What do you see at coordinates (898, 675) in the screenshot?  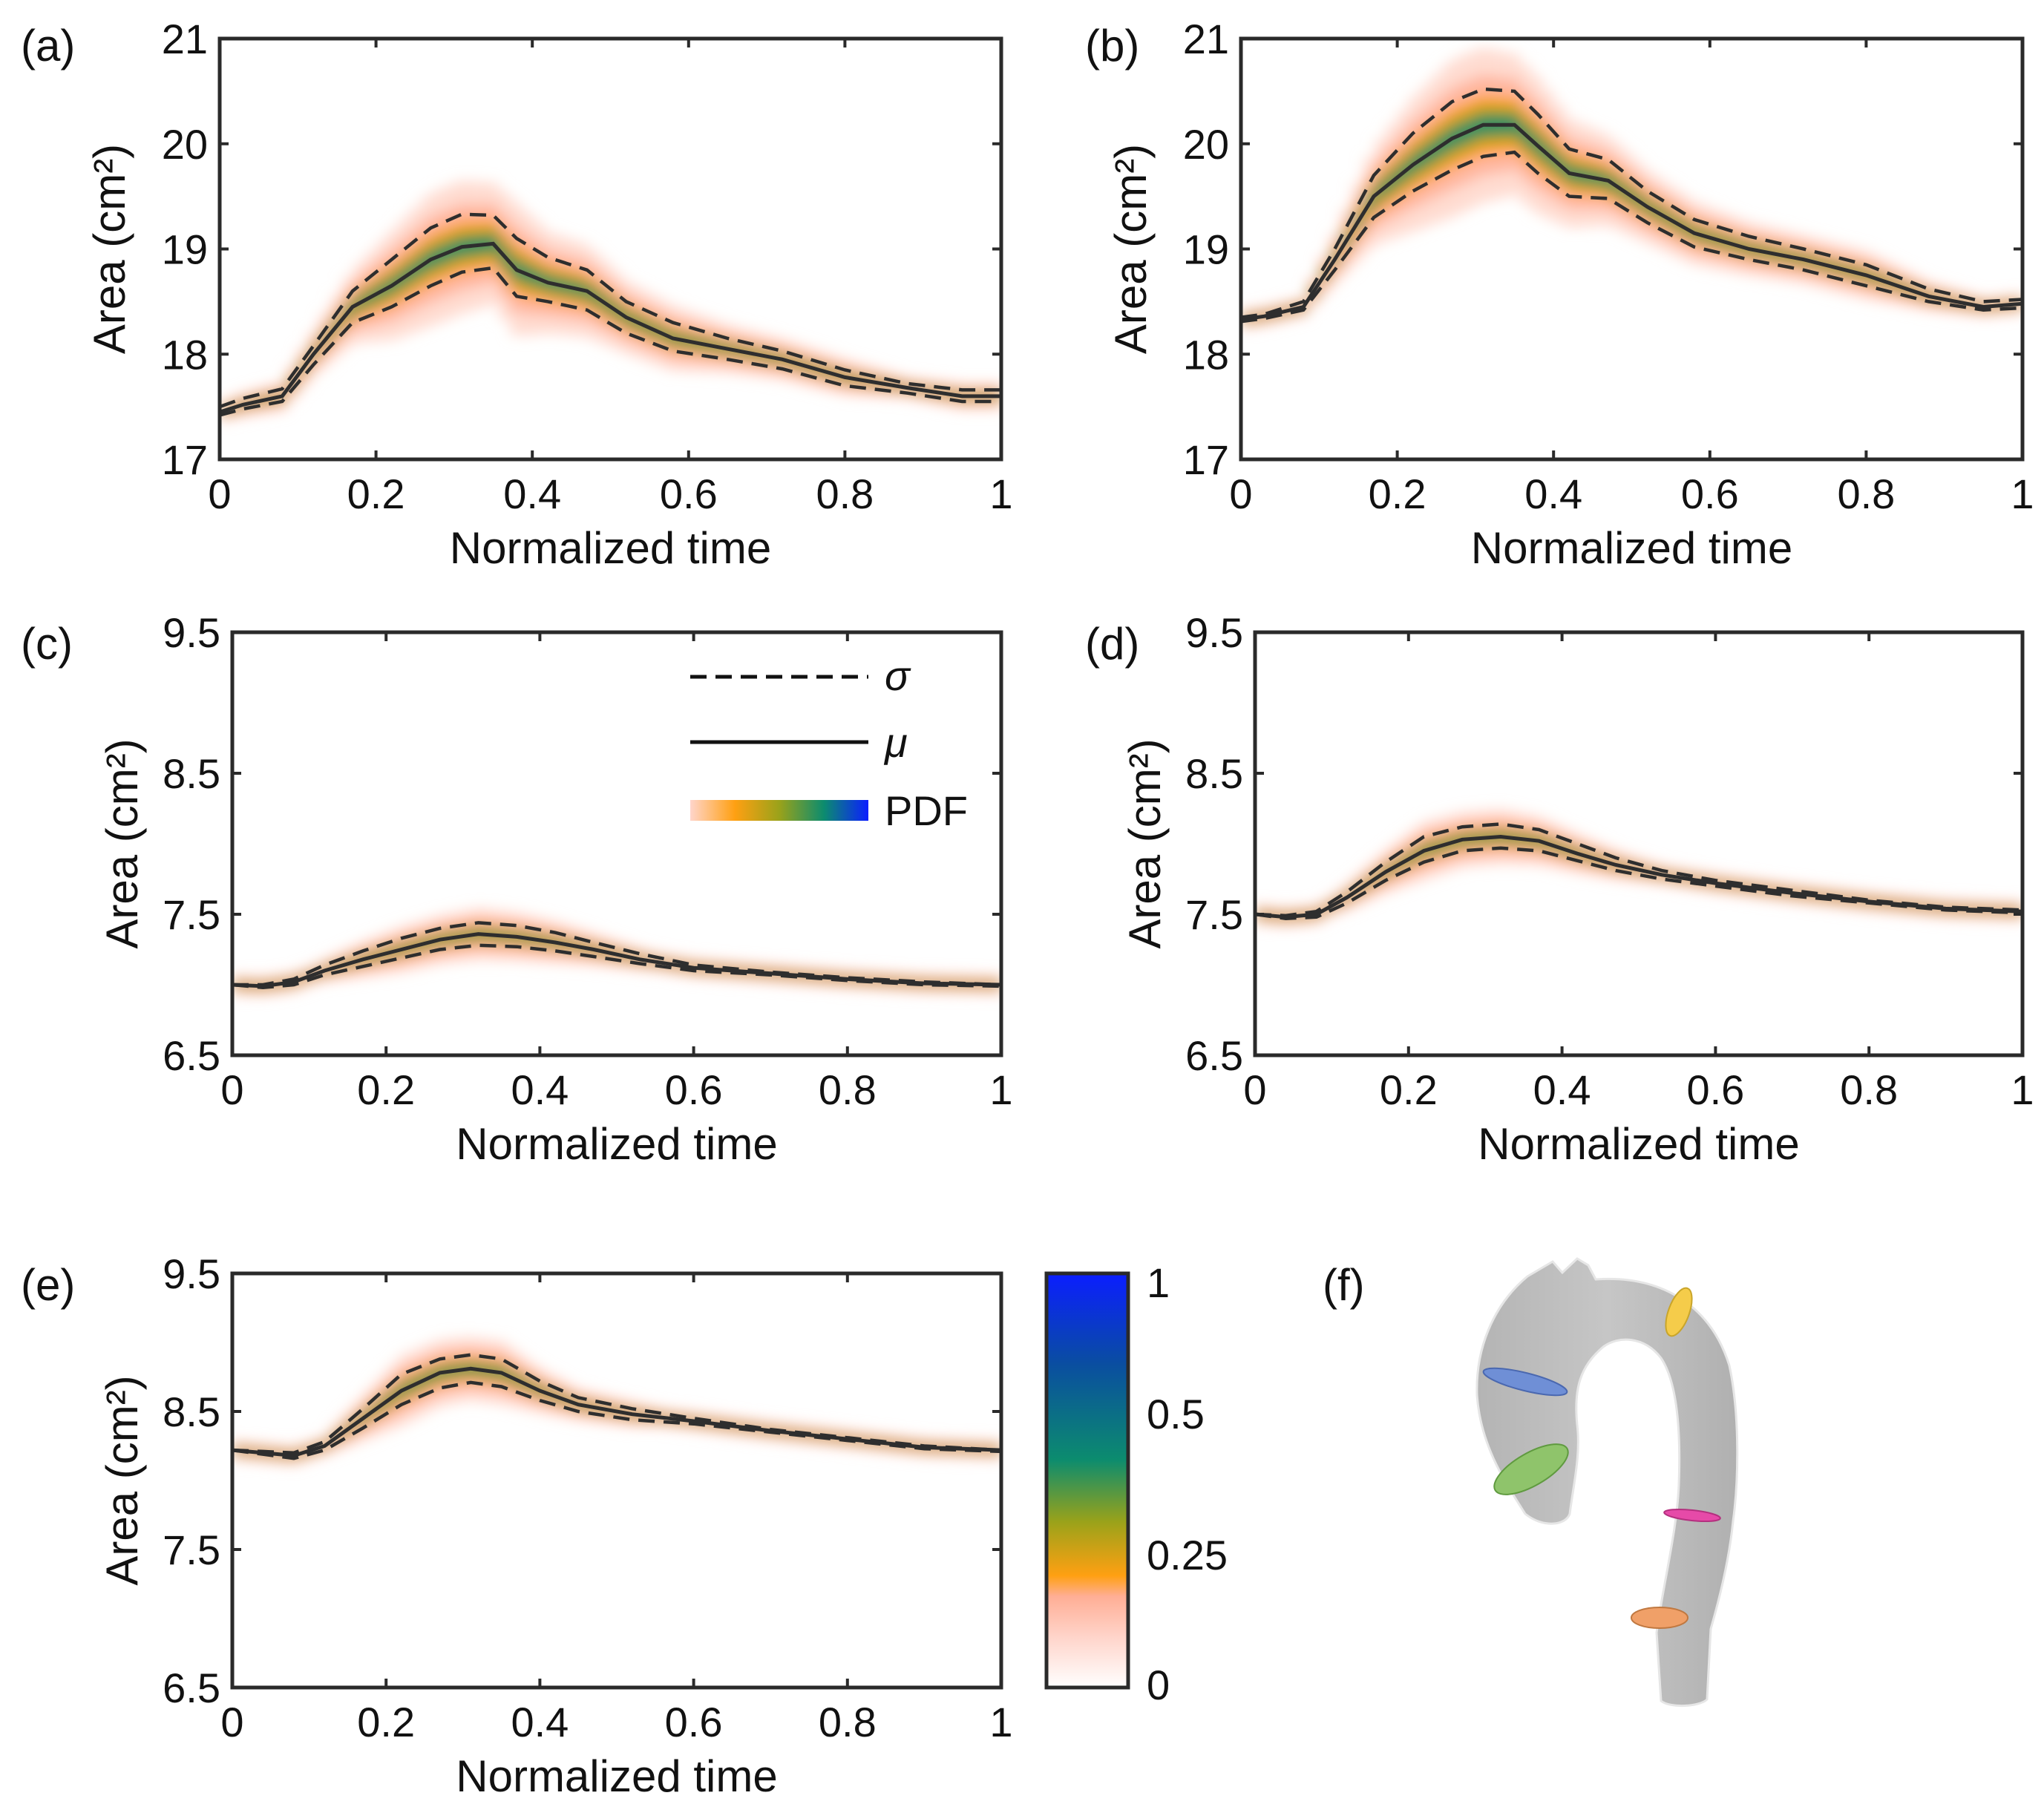 I see `legend-sigma-label: σ` at bounding box center [898, 675].